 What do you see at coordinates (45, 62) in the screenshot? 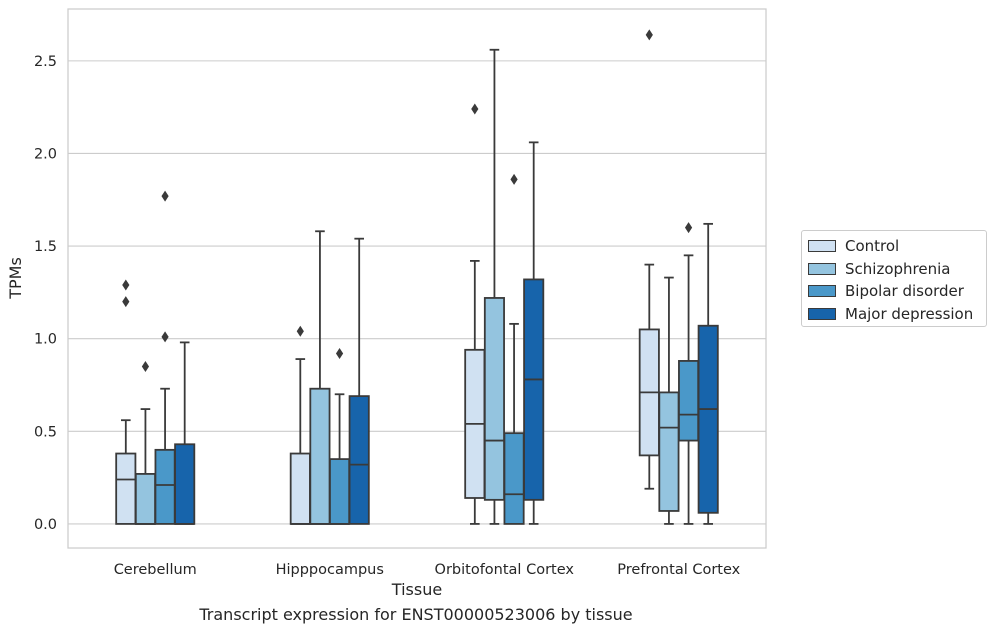
I see `y-tick-label: 2.5` at bounding box center [45, 62].